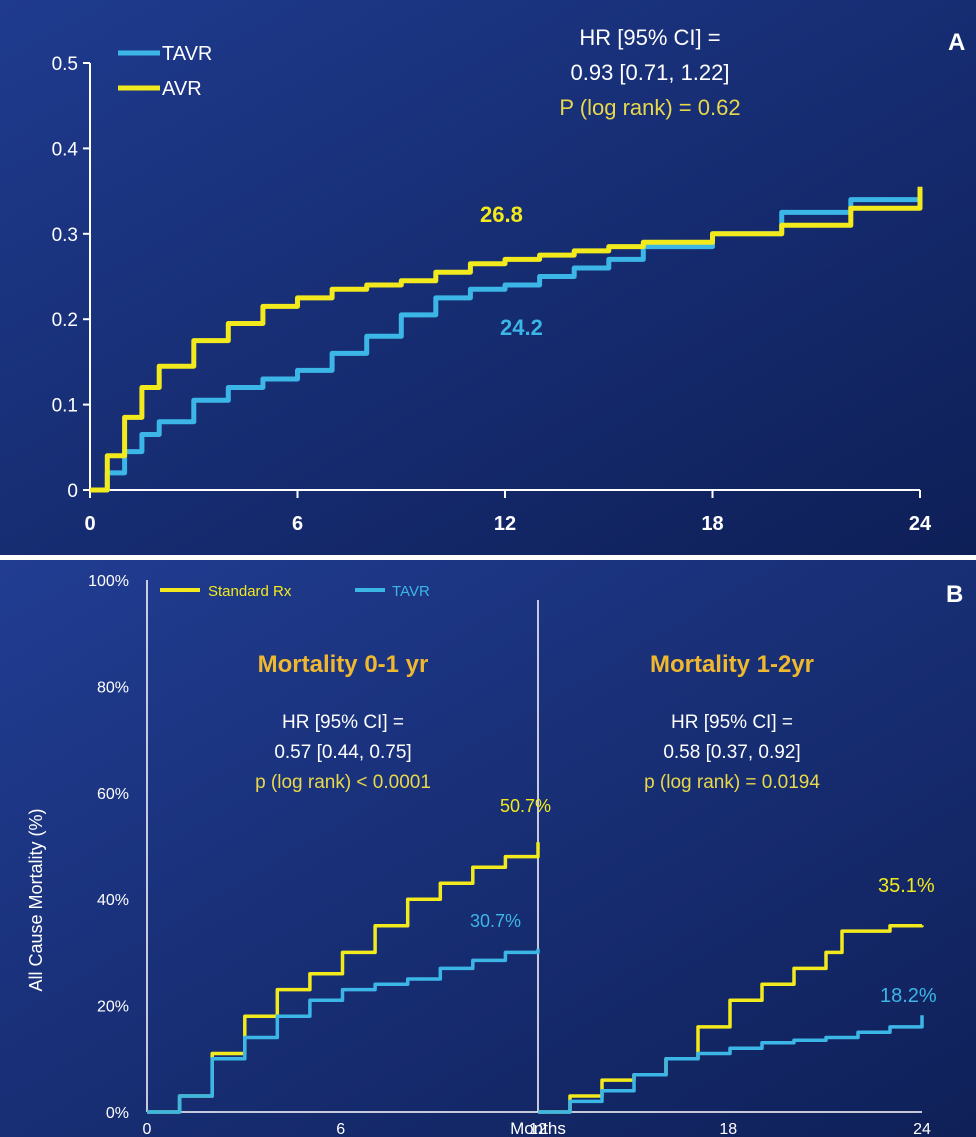 Image resolution: width=976 pixels, height=1137 pixels. What do you see at coordinates (343, 1031) in the screenshot?
I see `series-line-tavr-0-1yr` at bounding box center [343, 1031].